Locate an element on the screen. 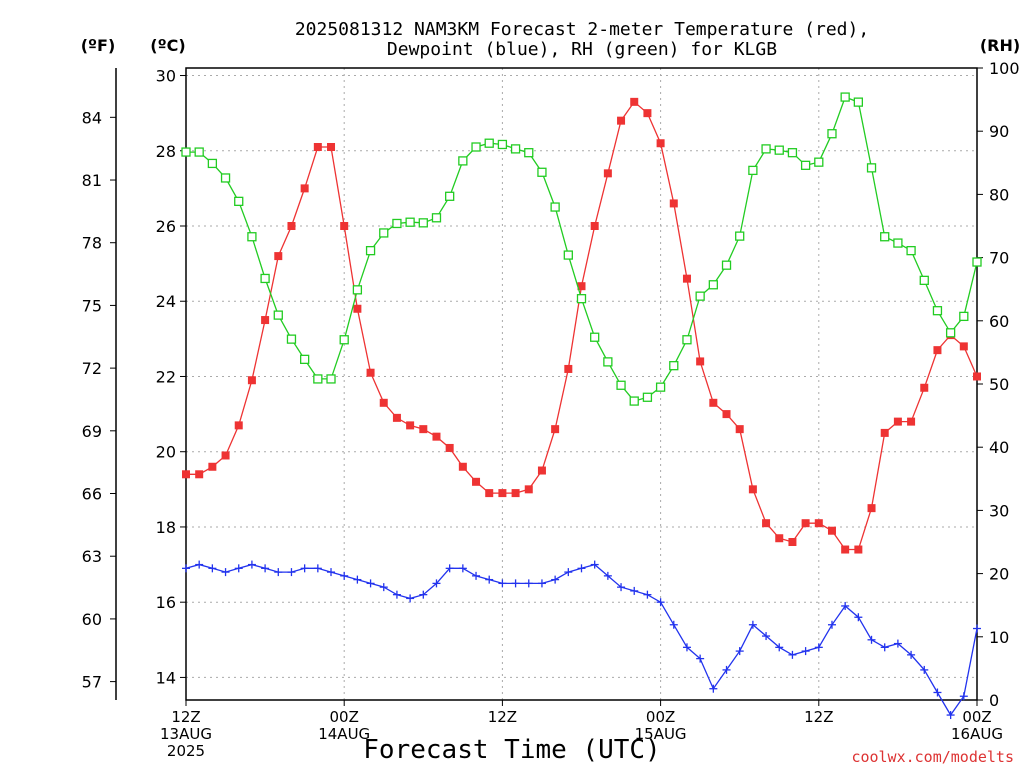 Image resolution: width=1024 pixels, height=768 pixels. celsius-tick-label: 24 is located at coordinates (166, 301).